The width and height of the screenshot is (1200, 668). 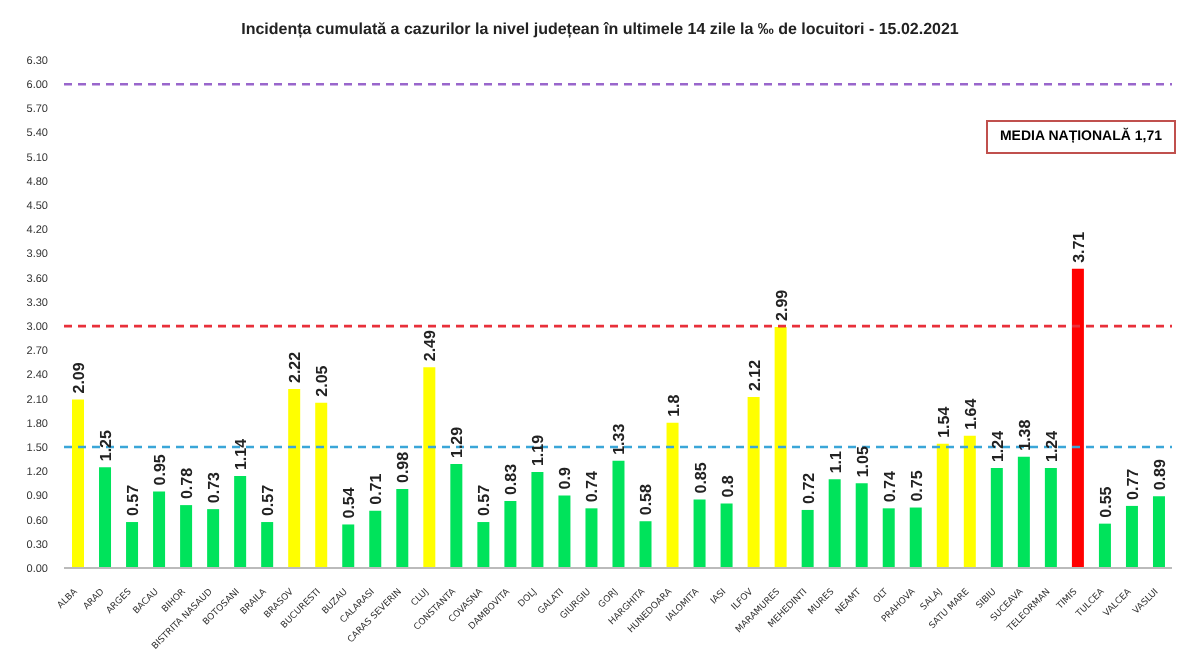 What do you see at coordinates (943, 421) in the screenshot?
I see `data-label: 1.54` at bounding box center [943, 421].